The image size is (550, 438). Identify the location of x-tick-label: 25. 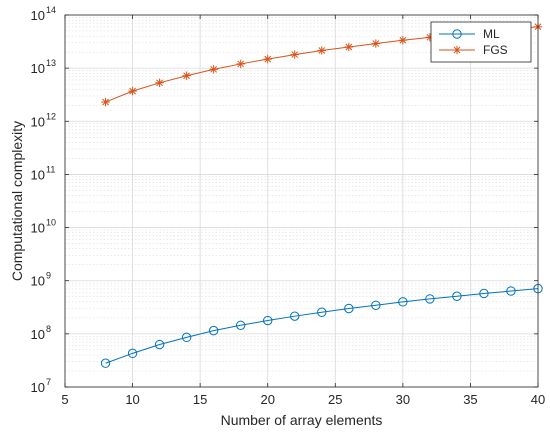
(335, 399).